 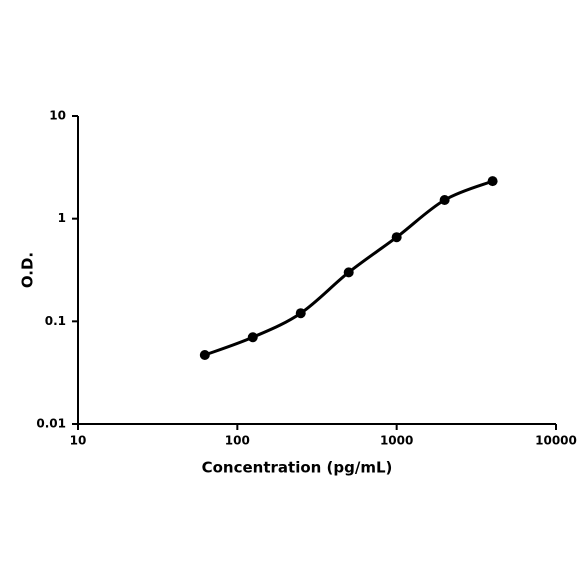 I want to click on y-tick-label: 0.01, so click(x=51, y=424).